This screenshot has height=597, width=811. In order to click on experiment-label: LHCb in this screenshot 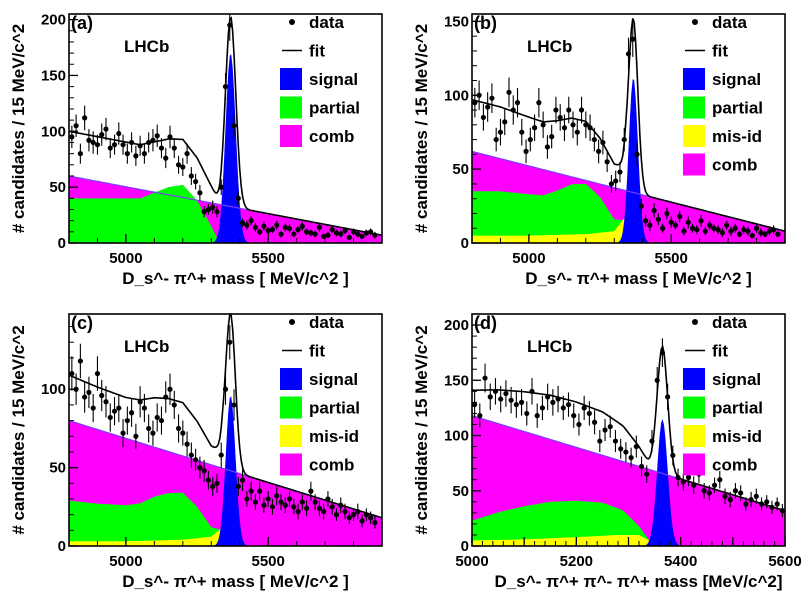, I will do `click(146, 346)`.